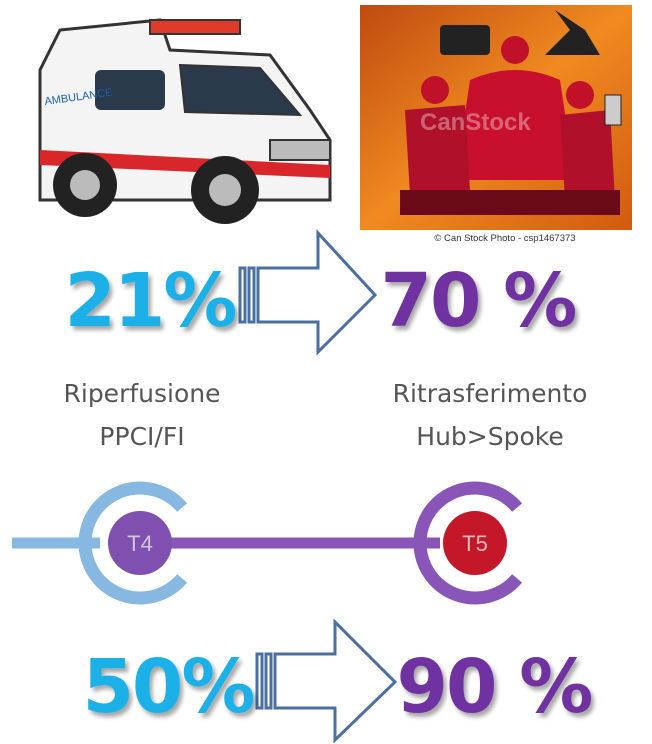 The image size is (652, 744). I want to click on stat-to: 90 %, so click(494, 687).